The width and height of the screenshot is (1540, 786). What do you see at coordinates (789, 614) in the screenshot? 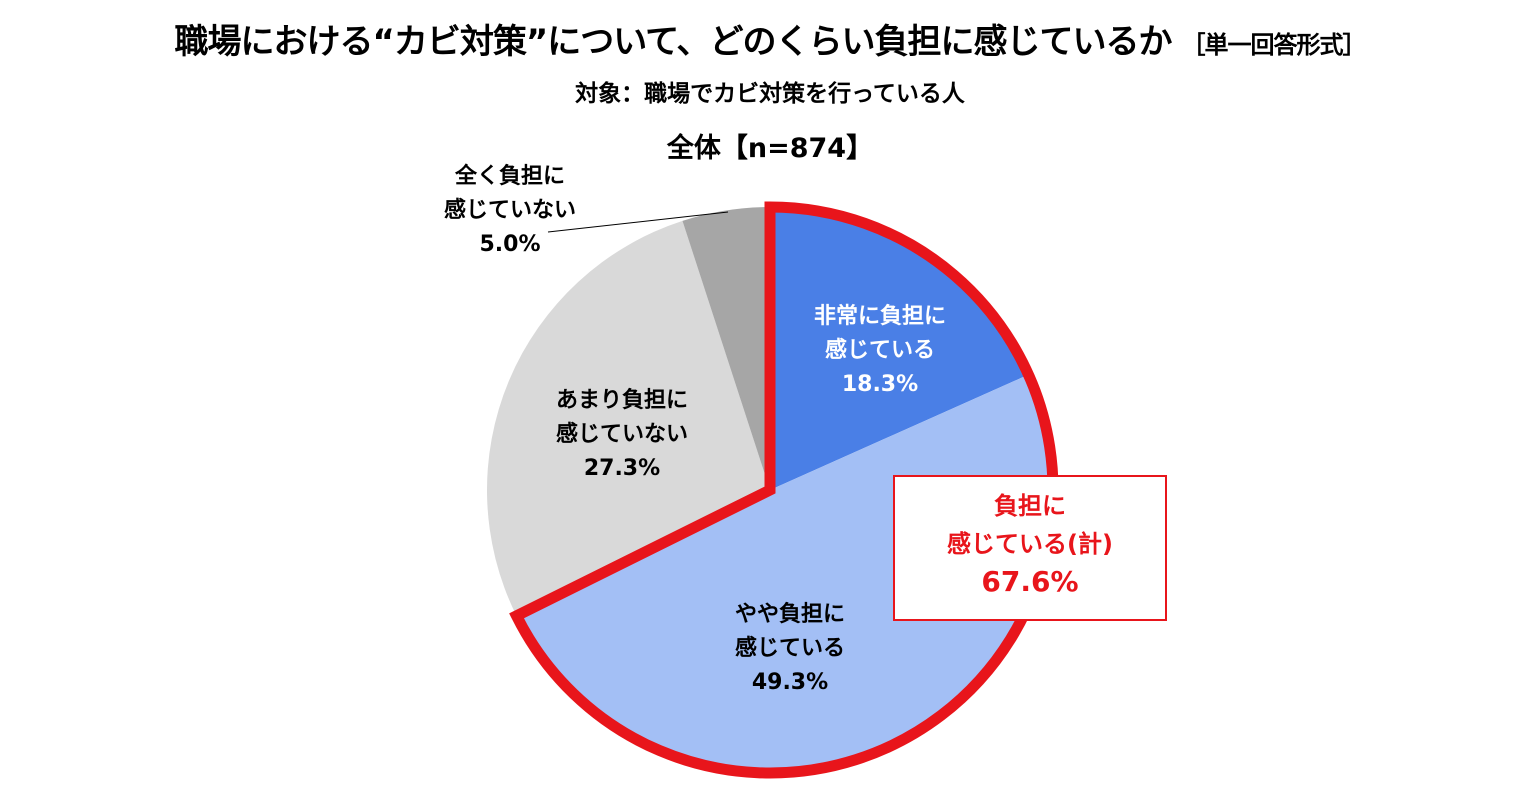
I see `label-line: やや負担に` at bounding box center [789, 614].